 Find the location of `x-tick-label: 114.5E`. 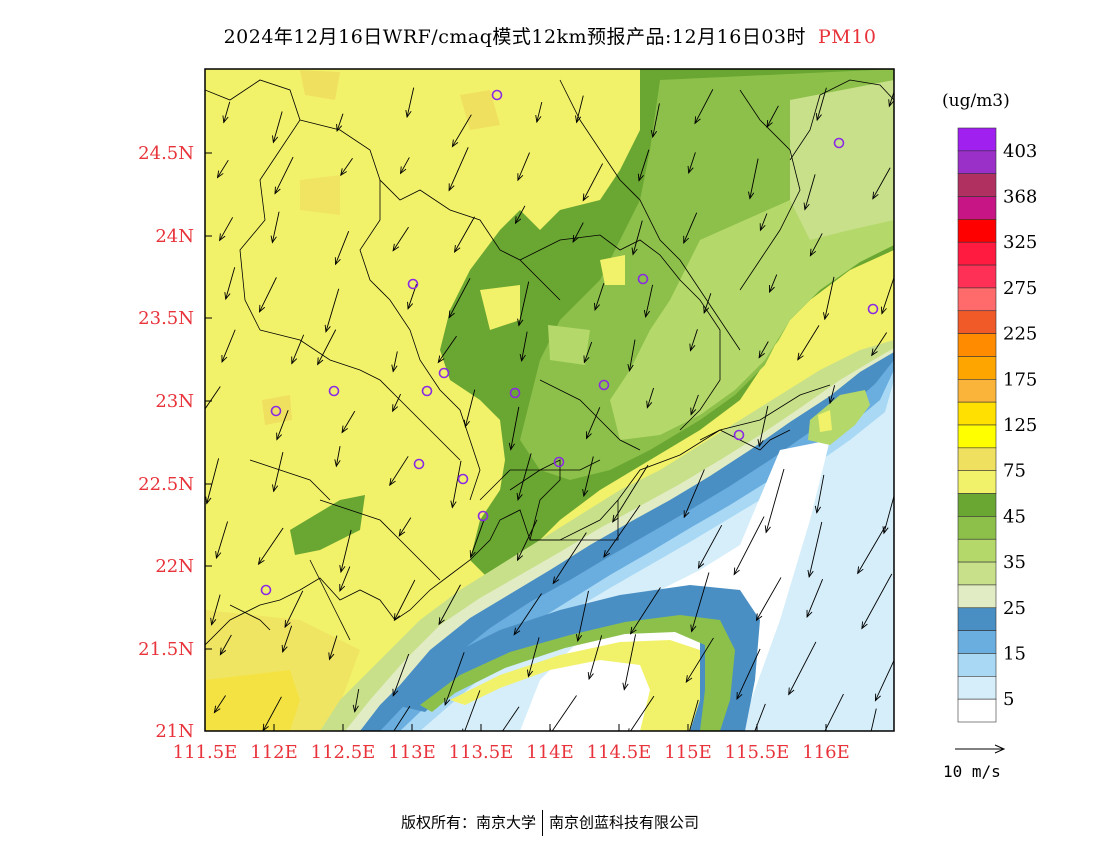

x-tick-label: 114.5E is located at coordinates (619, 752).